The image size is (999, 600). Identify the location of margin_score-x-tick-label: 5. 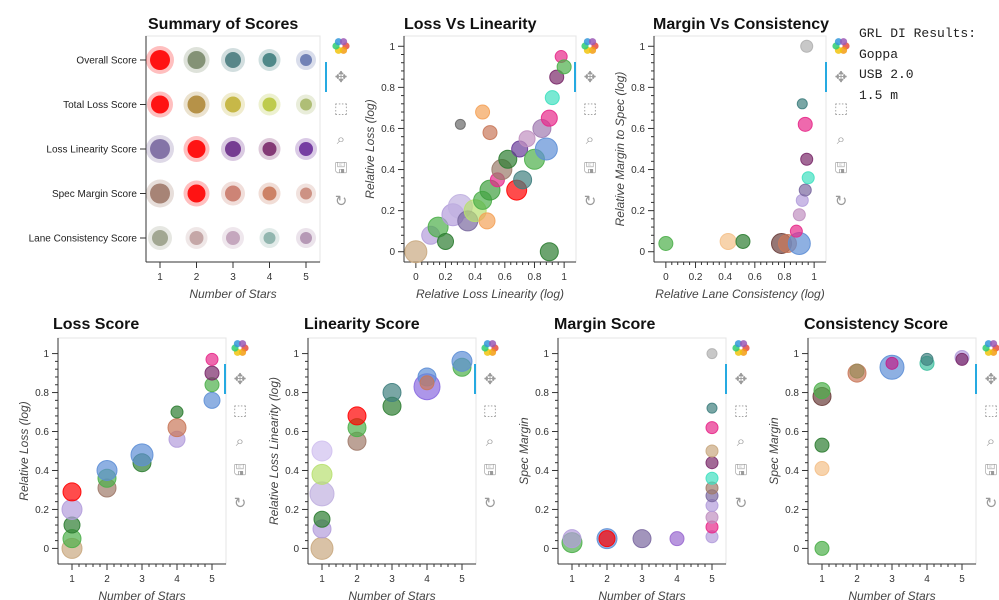
(712, 579).